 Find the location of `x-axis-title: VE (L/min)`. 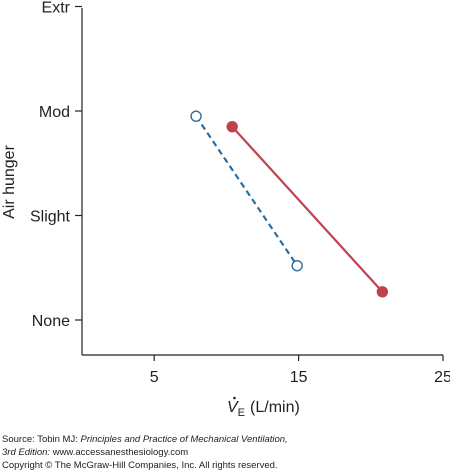

x-axis-title: VE (L/min) is located at coordinates (263, 407).